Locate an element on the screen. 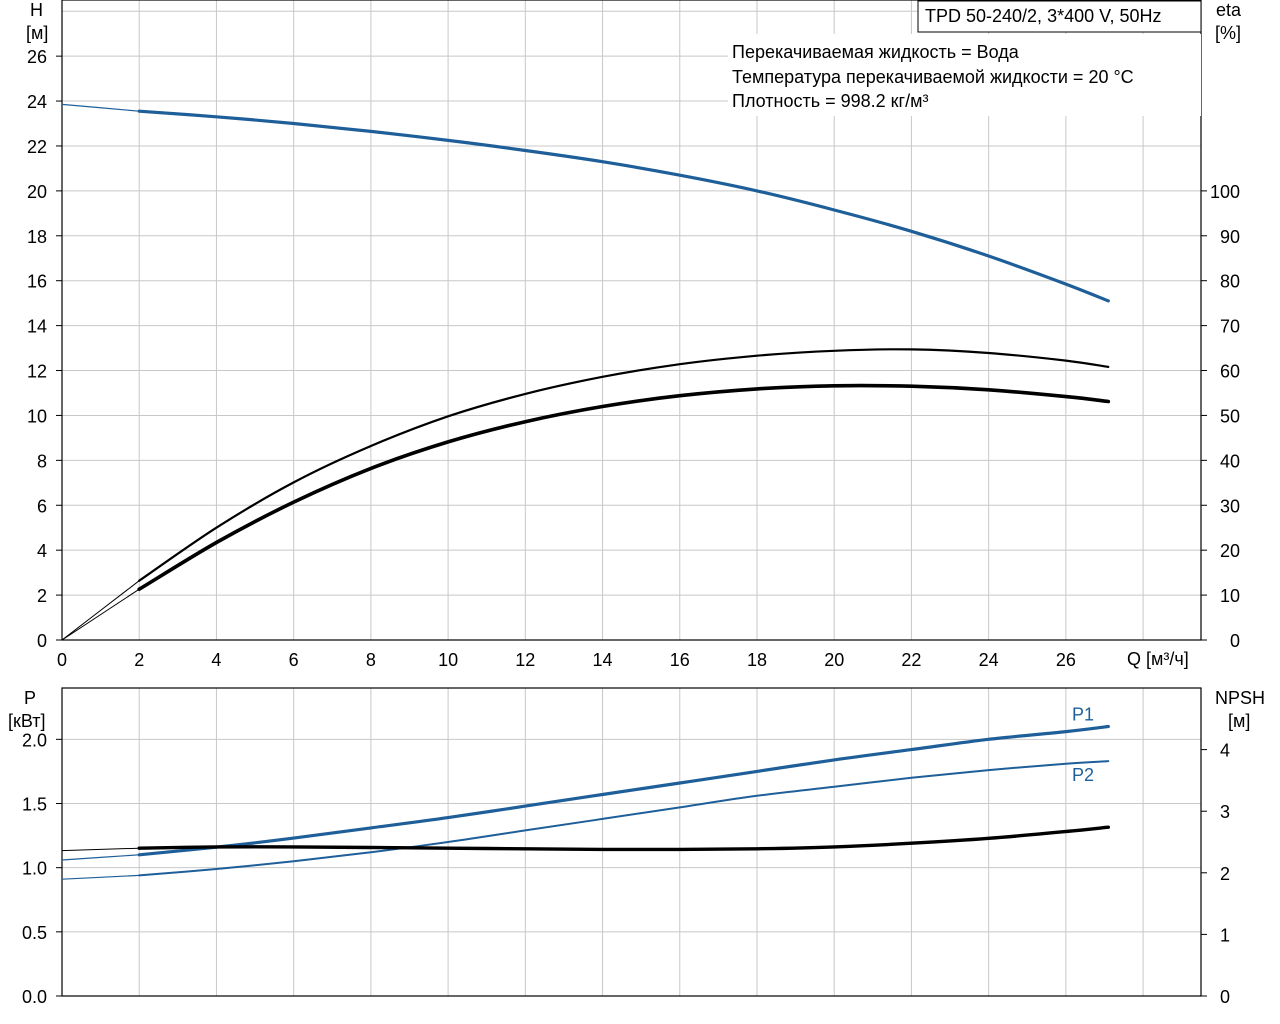 The height and width of the screenshot is (1024, 1280). chart-title: TPD 50-240/2, 3*400 V, 50Hz is located at coordinates (1043, 16).